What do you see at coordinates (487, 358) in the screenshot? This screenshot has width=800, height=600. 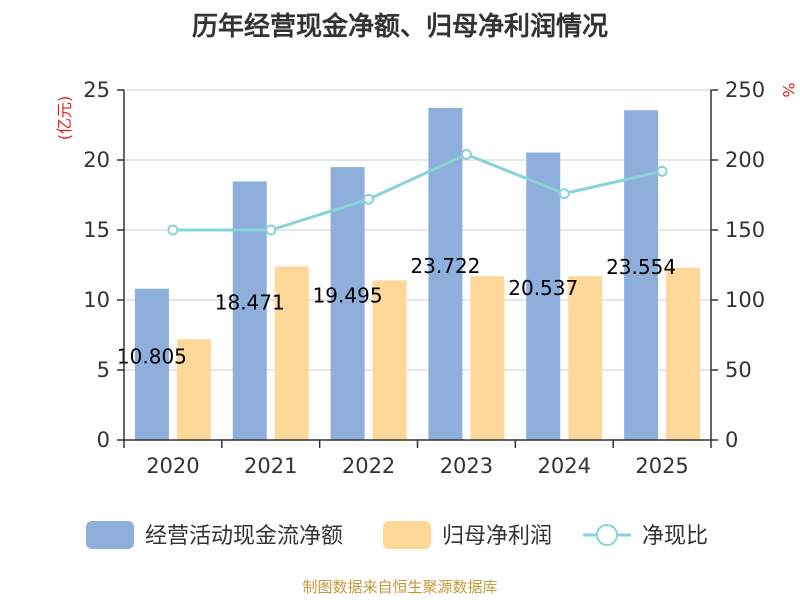 I see `bar-netprofit-2023` at bounding box center [487, 358].